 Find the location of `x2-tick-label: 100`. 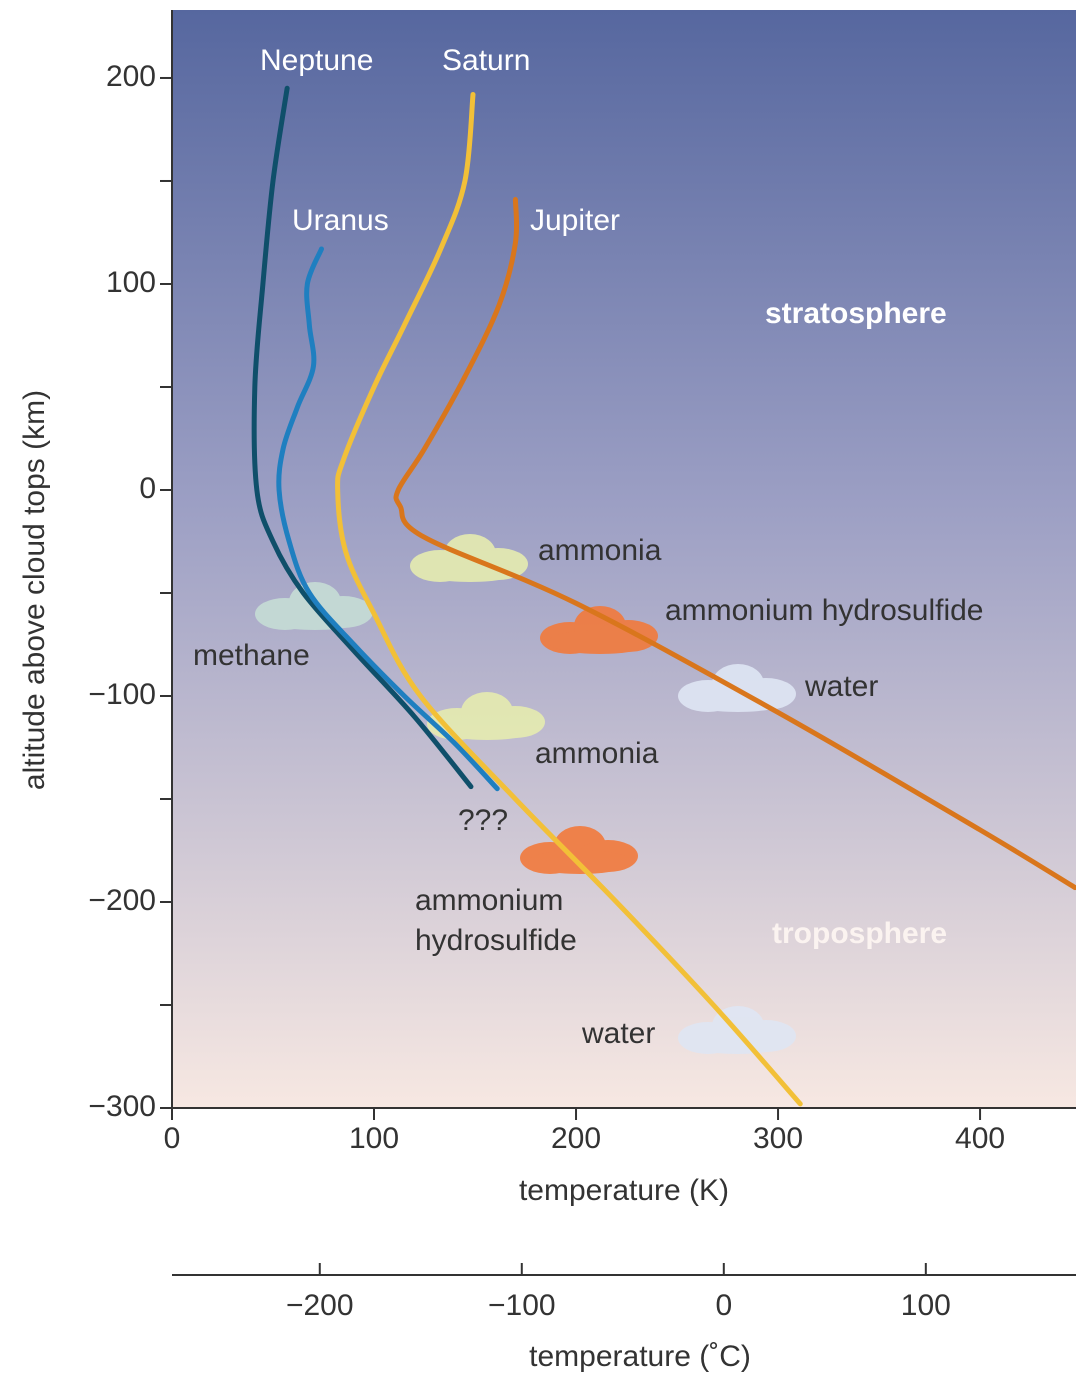

x2-tick-label: 100 is located at coordinates (926, 1305).